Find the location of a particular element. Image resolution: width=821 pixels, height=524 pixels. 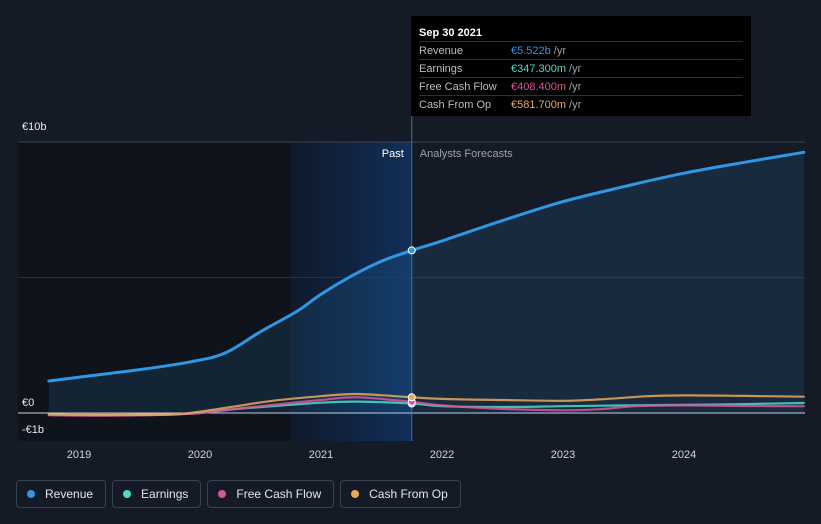

past-highlight-band is located at coordinates (351, 291).